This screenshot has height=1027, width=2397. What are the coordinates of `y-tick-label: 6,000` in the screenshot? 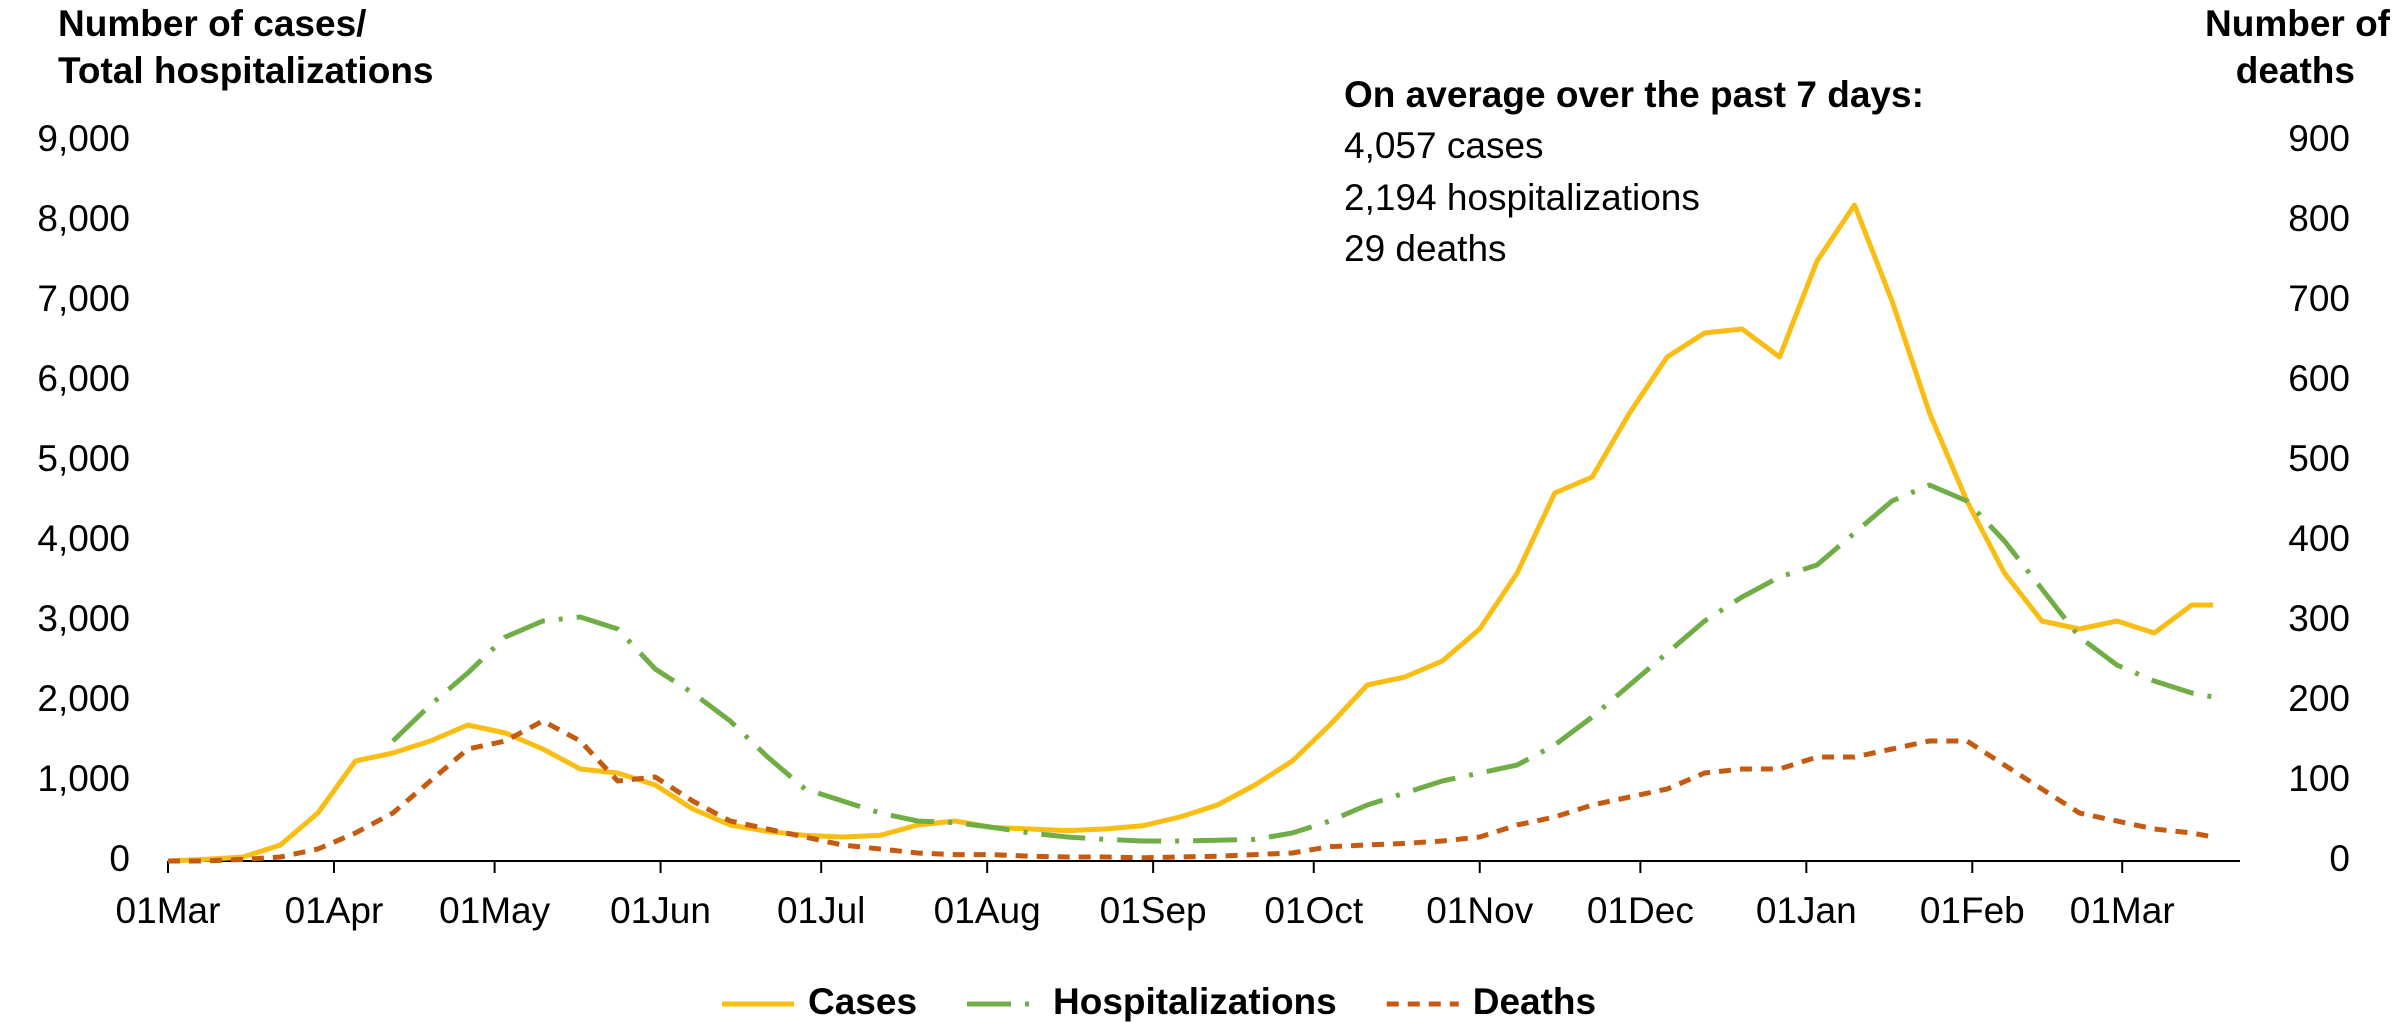 It's located at (83, 378).